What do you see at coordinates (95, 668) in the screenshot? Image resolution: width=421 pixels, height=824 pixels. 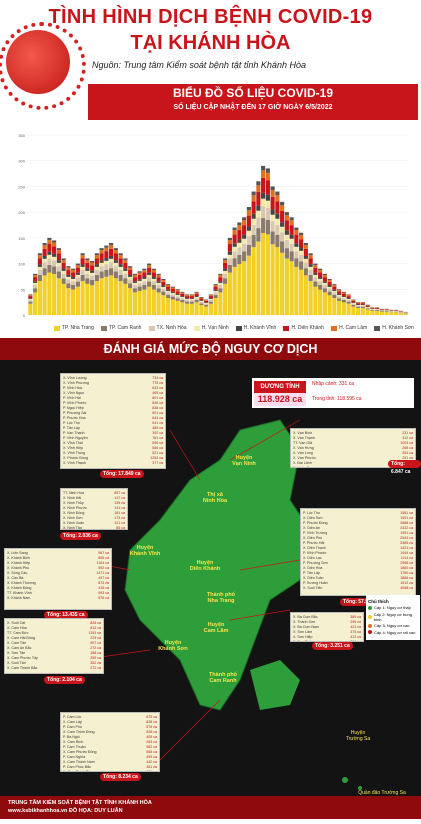 I see `commune-cases: 272 ca` at bounding box center [95, 668].